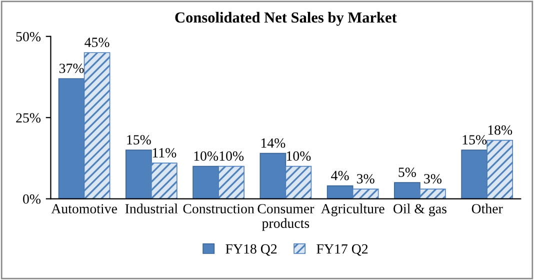 The width and height of the screenshot is (534, 280). What do you see at coordinates (340, 175) in the screenshot?
I see `data-label: 4%` at bounding box center [340, 175].